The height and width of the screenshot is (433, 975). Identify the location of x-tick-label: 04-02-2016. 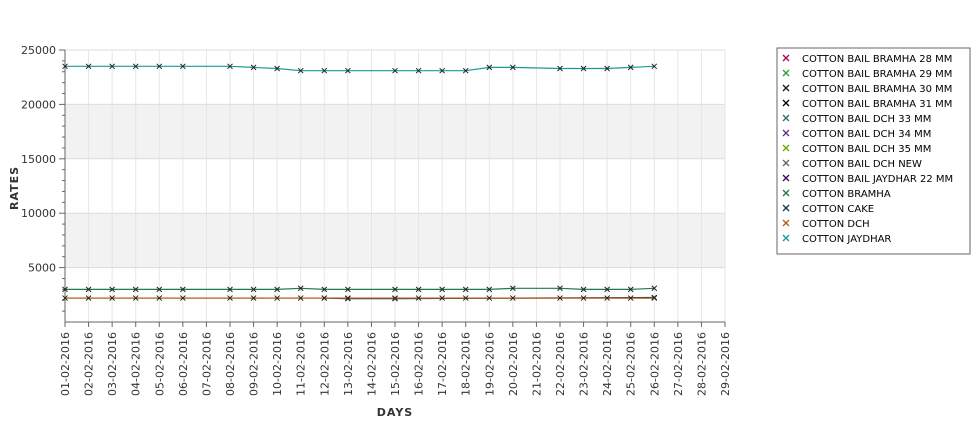
(136, 364).